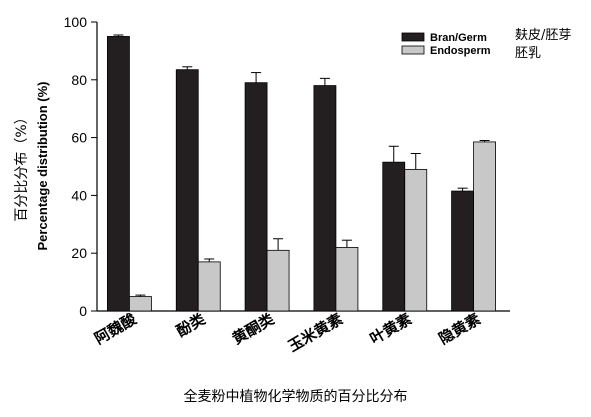 The image size is (591, 417). What do you see at coordinates (76, 22) in the screenshot?
I see `y-tick-label: 100` at bounding box center [76, 22].